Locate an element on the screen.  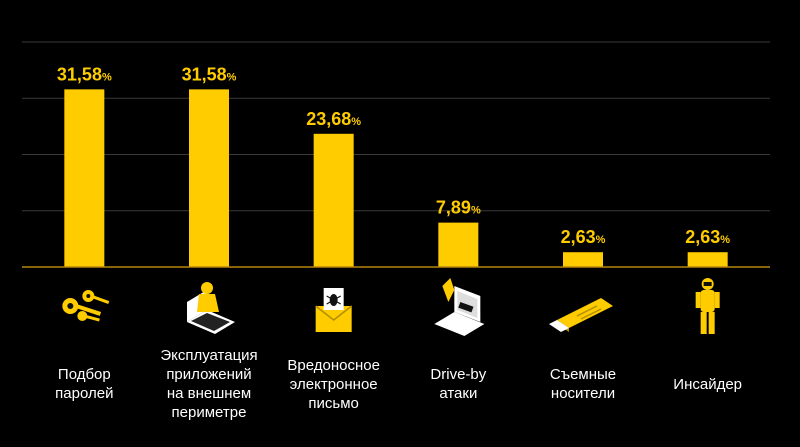
value-label: 7,89% is located at coordinates (458, 208).